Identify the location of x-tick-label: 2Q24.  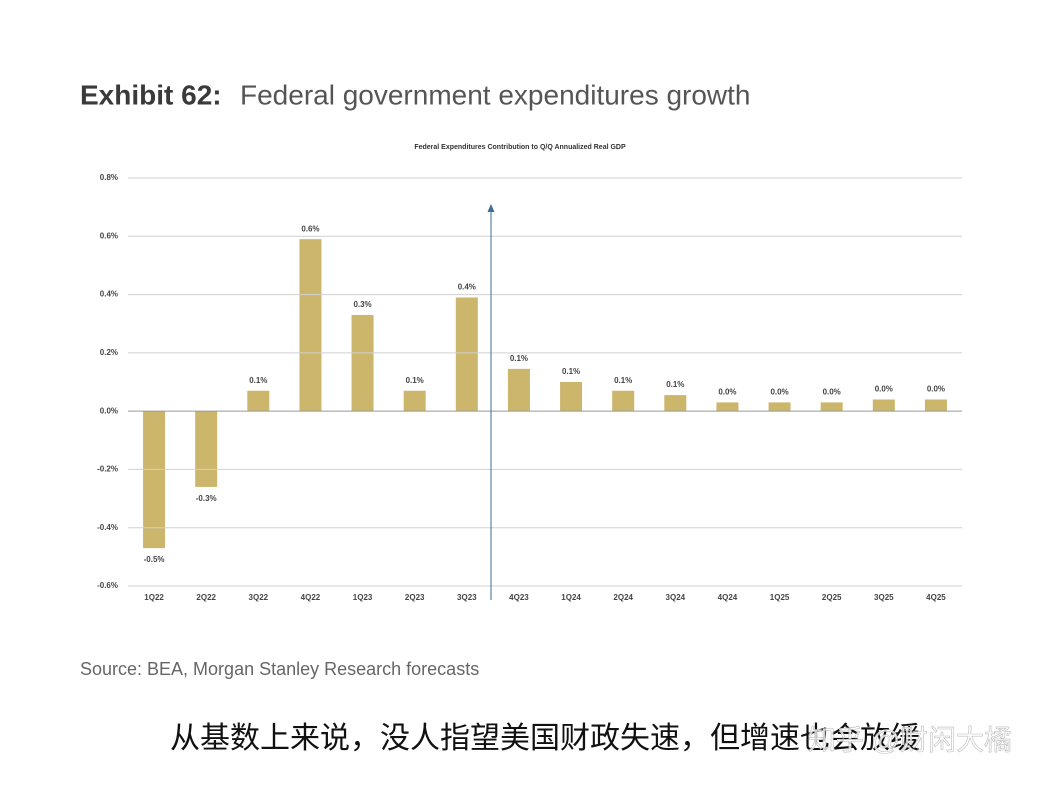
(623, 597).